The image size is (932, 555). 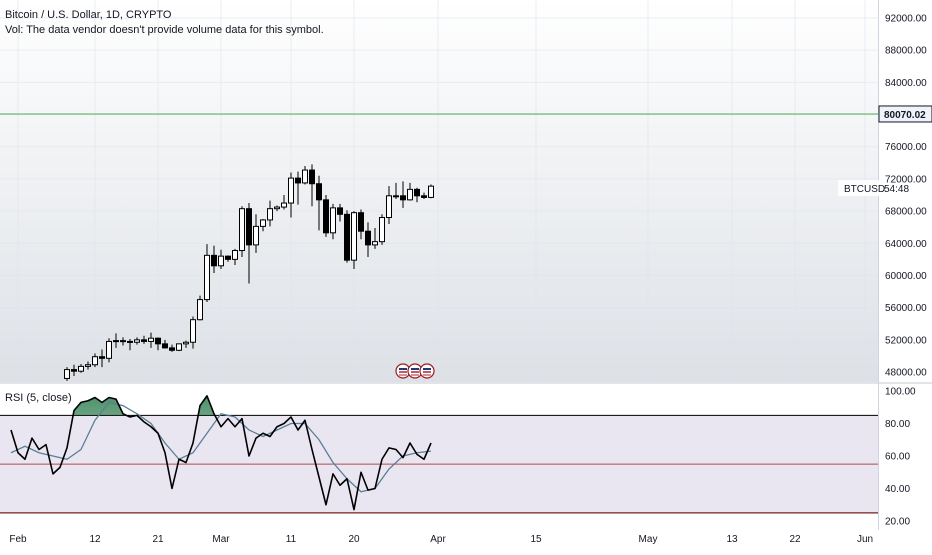 I want to click on rsi-tick-label: 60.00, so click(x=897, y=457).